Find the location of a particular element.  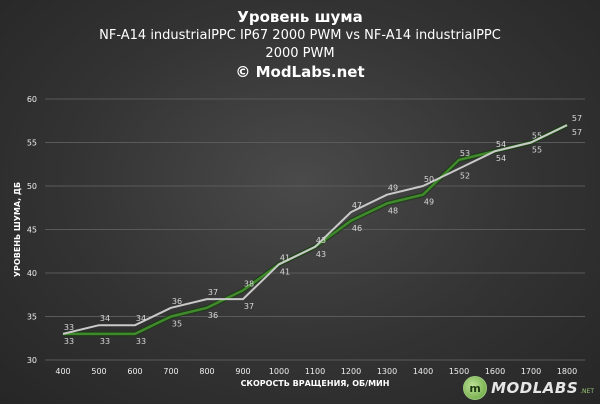

x-tick-label-3: 700 is located at coordinates (170, 371).